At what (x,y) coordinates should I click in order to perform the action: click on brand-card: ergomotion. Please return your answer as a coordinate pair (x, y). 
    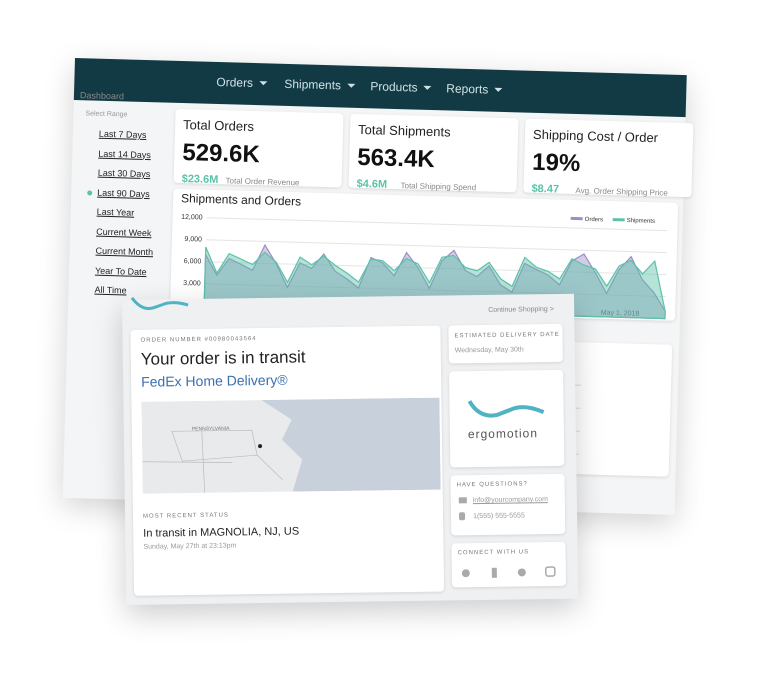
    Looking at the image, I should click on (507, 418).